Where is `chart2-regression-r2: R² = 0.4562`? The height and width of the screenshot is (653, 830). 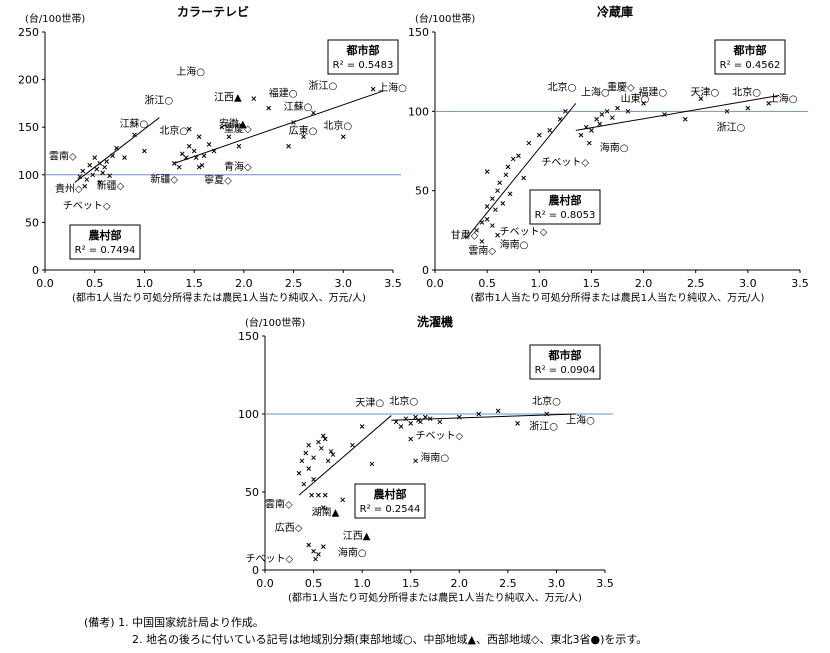
chart2-regression-r2: R² = 0.4562 is located at coordinates (750, 65).